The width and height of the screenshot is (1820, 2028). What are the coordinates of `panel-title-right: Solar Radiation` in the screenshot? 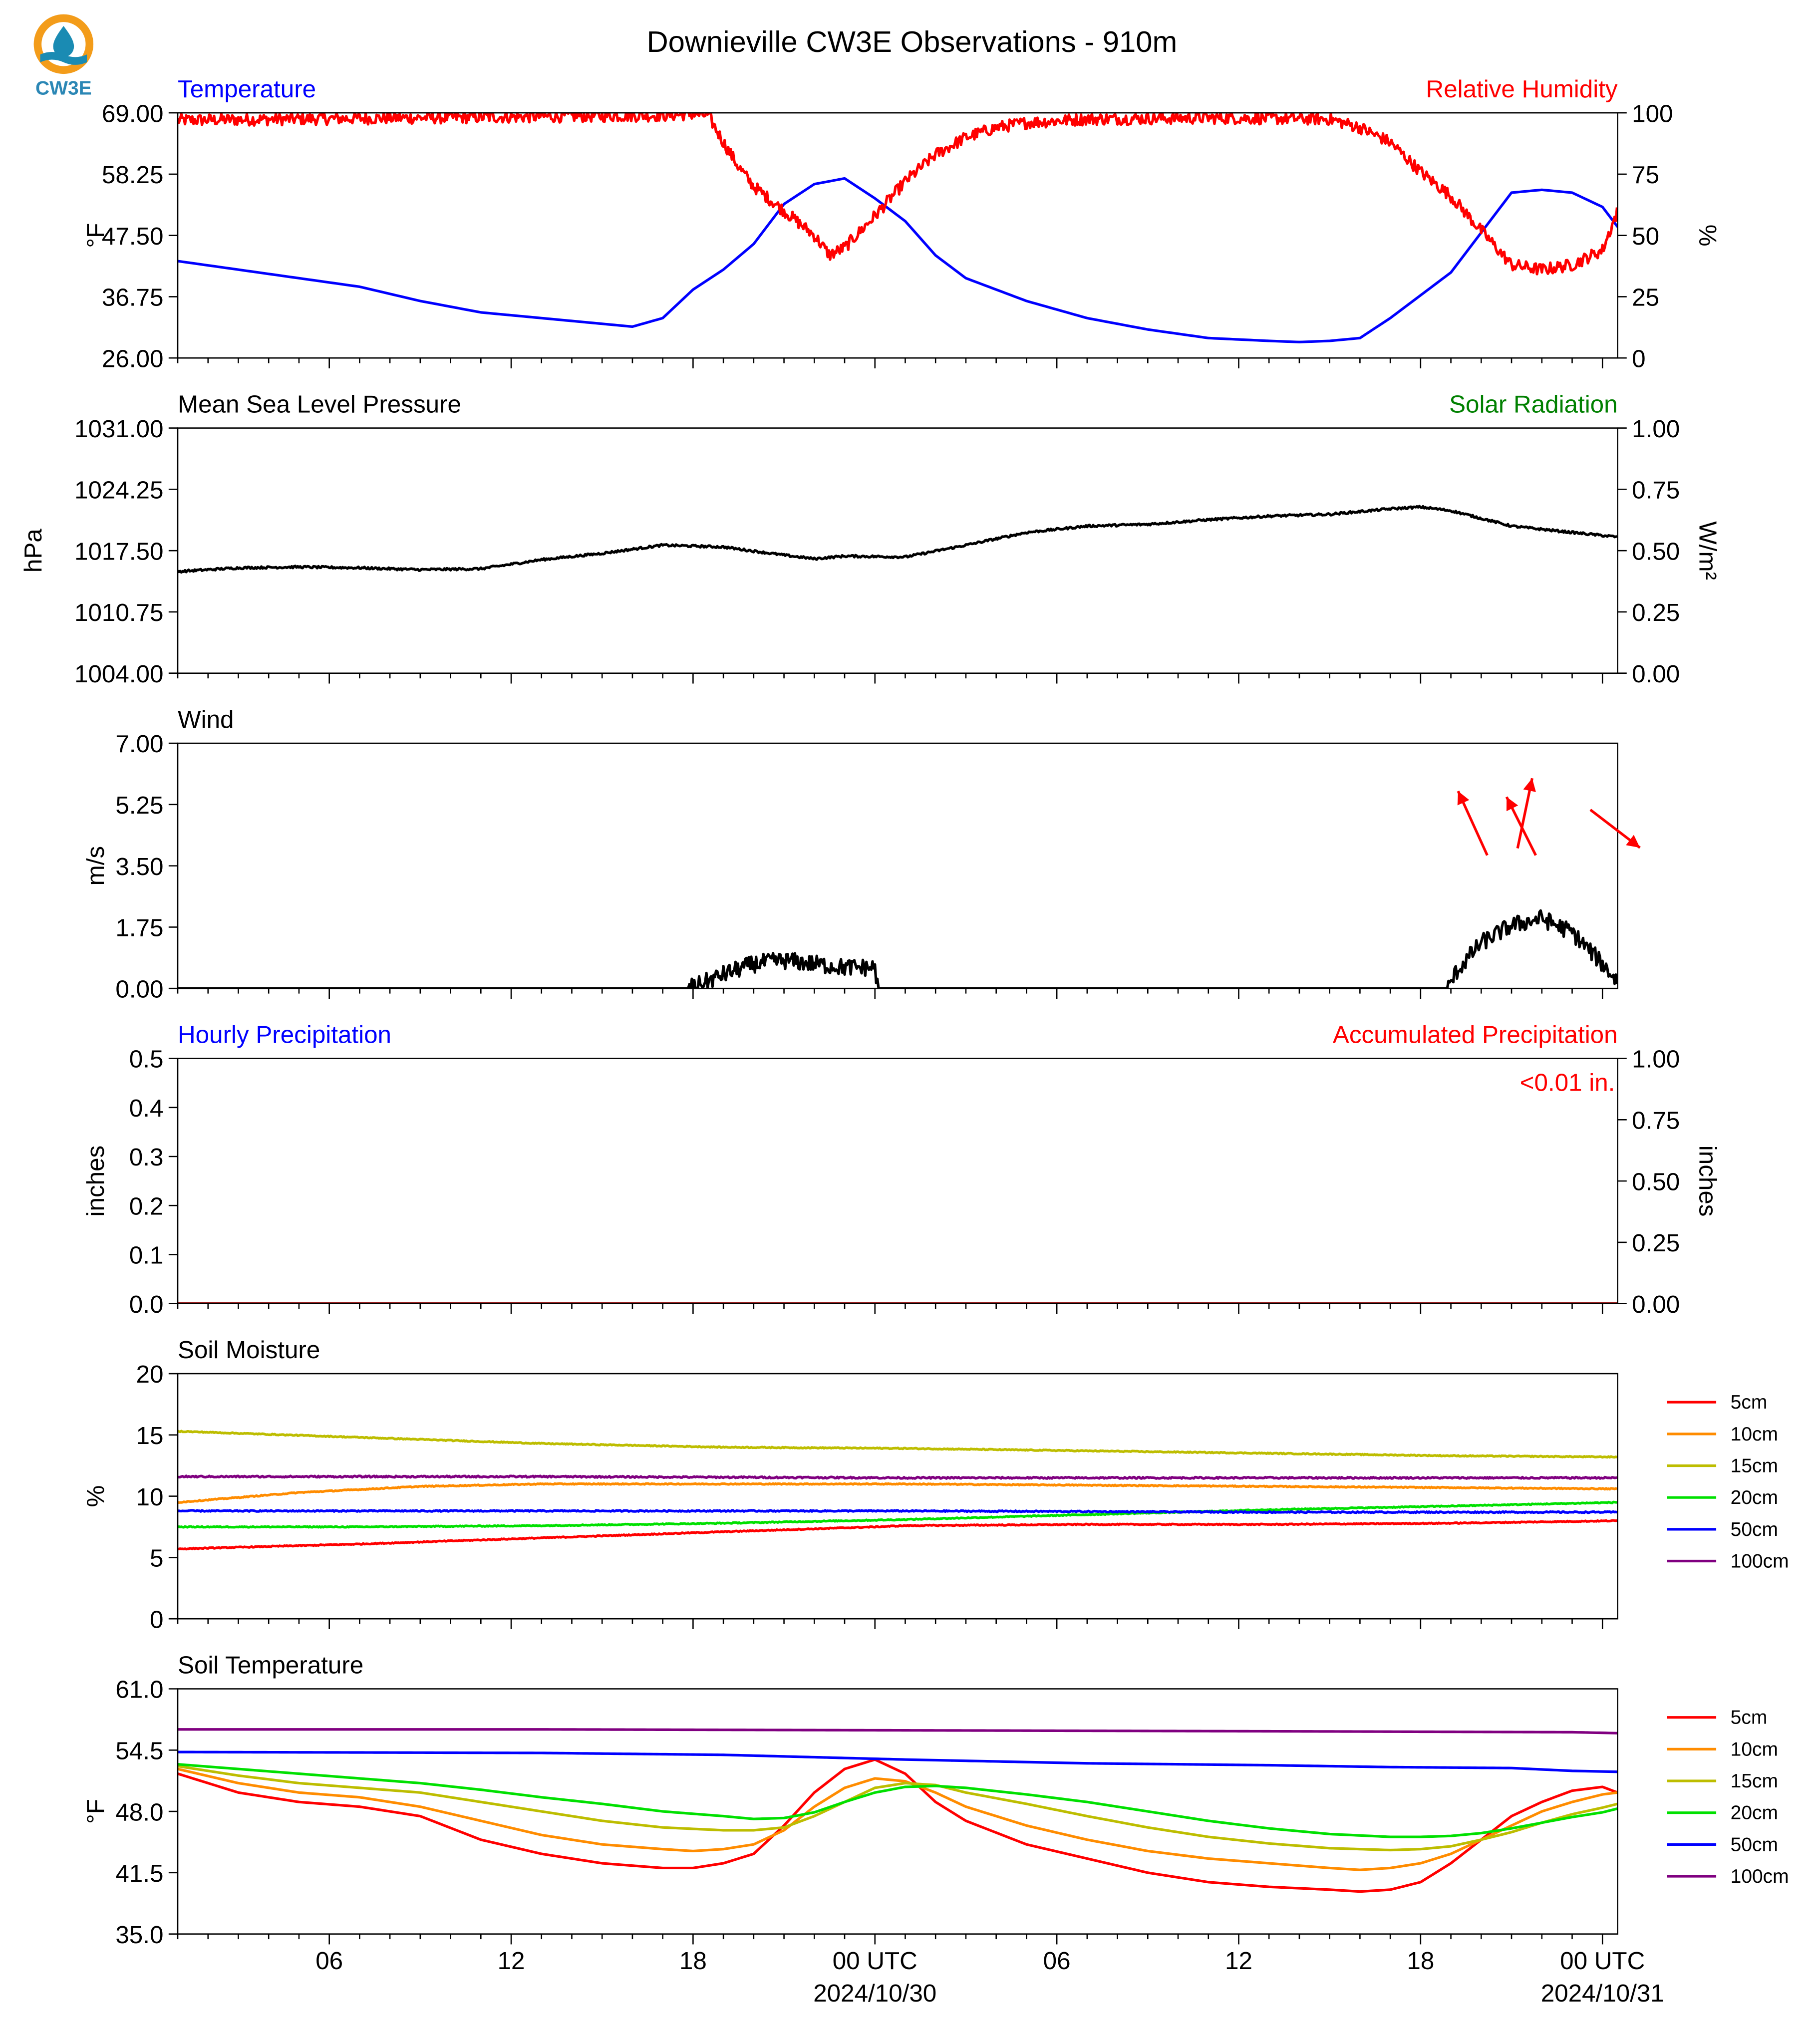 It's located at (1533, 404).